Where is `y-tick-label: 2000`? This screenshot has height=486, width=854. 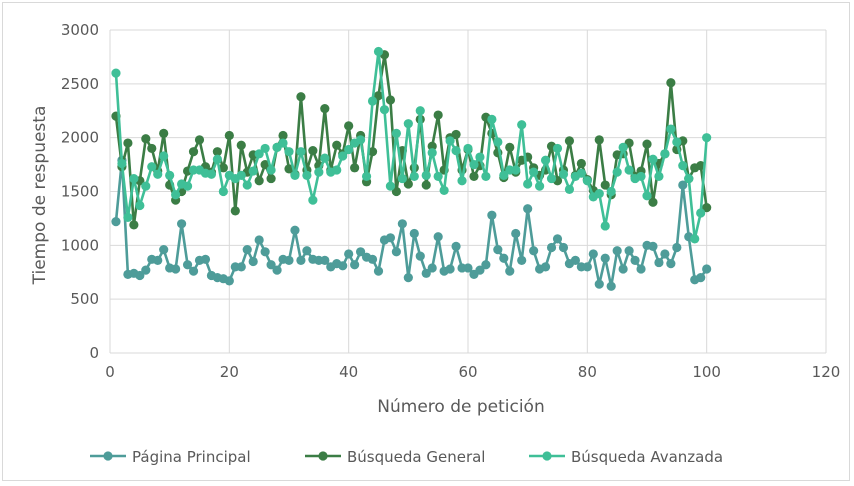
y-tick-label: 2000 is located at coordinates (80, 138).